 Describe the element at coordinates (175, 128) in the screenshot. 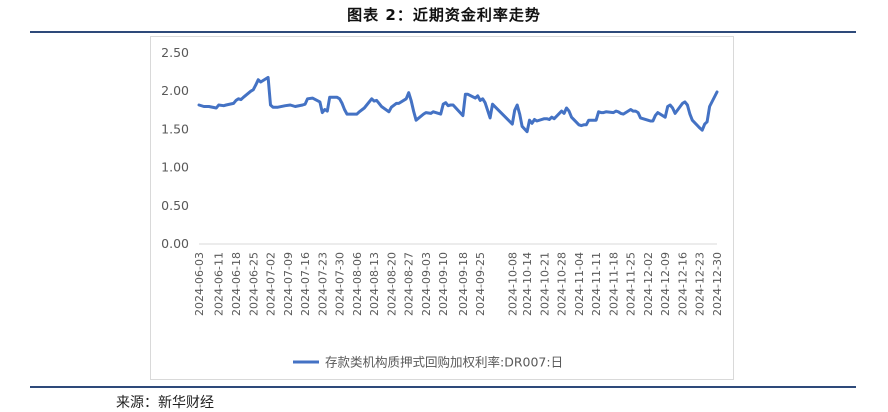

I see `y-tick-label: 1.50` at that location.